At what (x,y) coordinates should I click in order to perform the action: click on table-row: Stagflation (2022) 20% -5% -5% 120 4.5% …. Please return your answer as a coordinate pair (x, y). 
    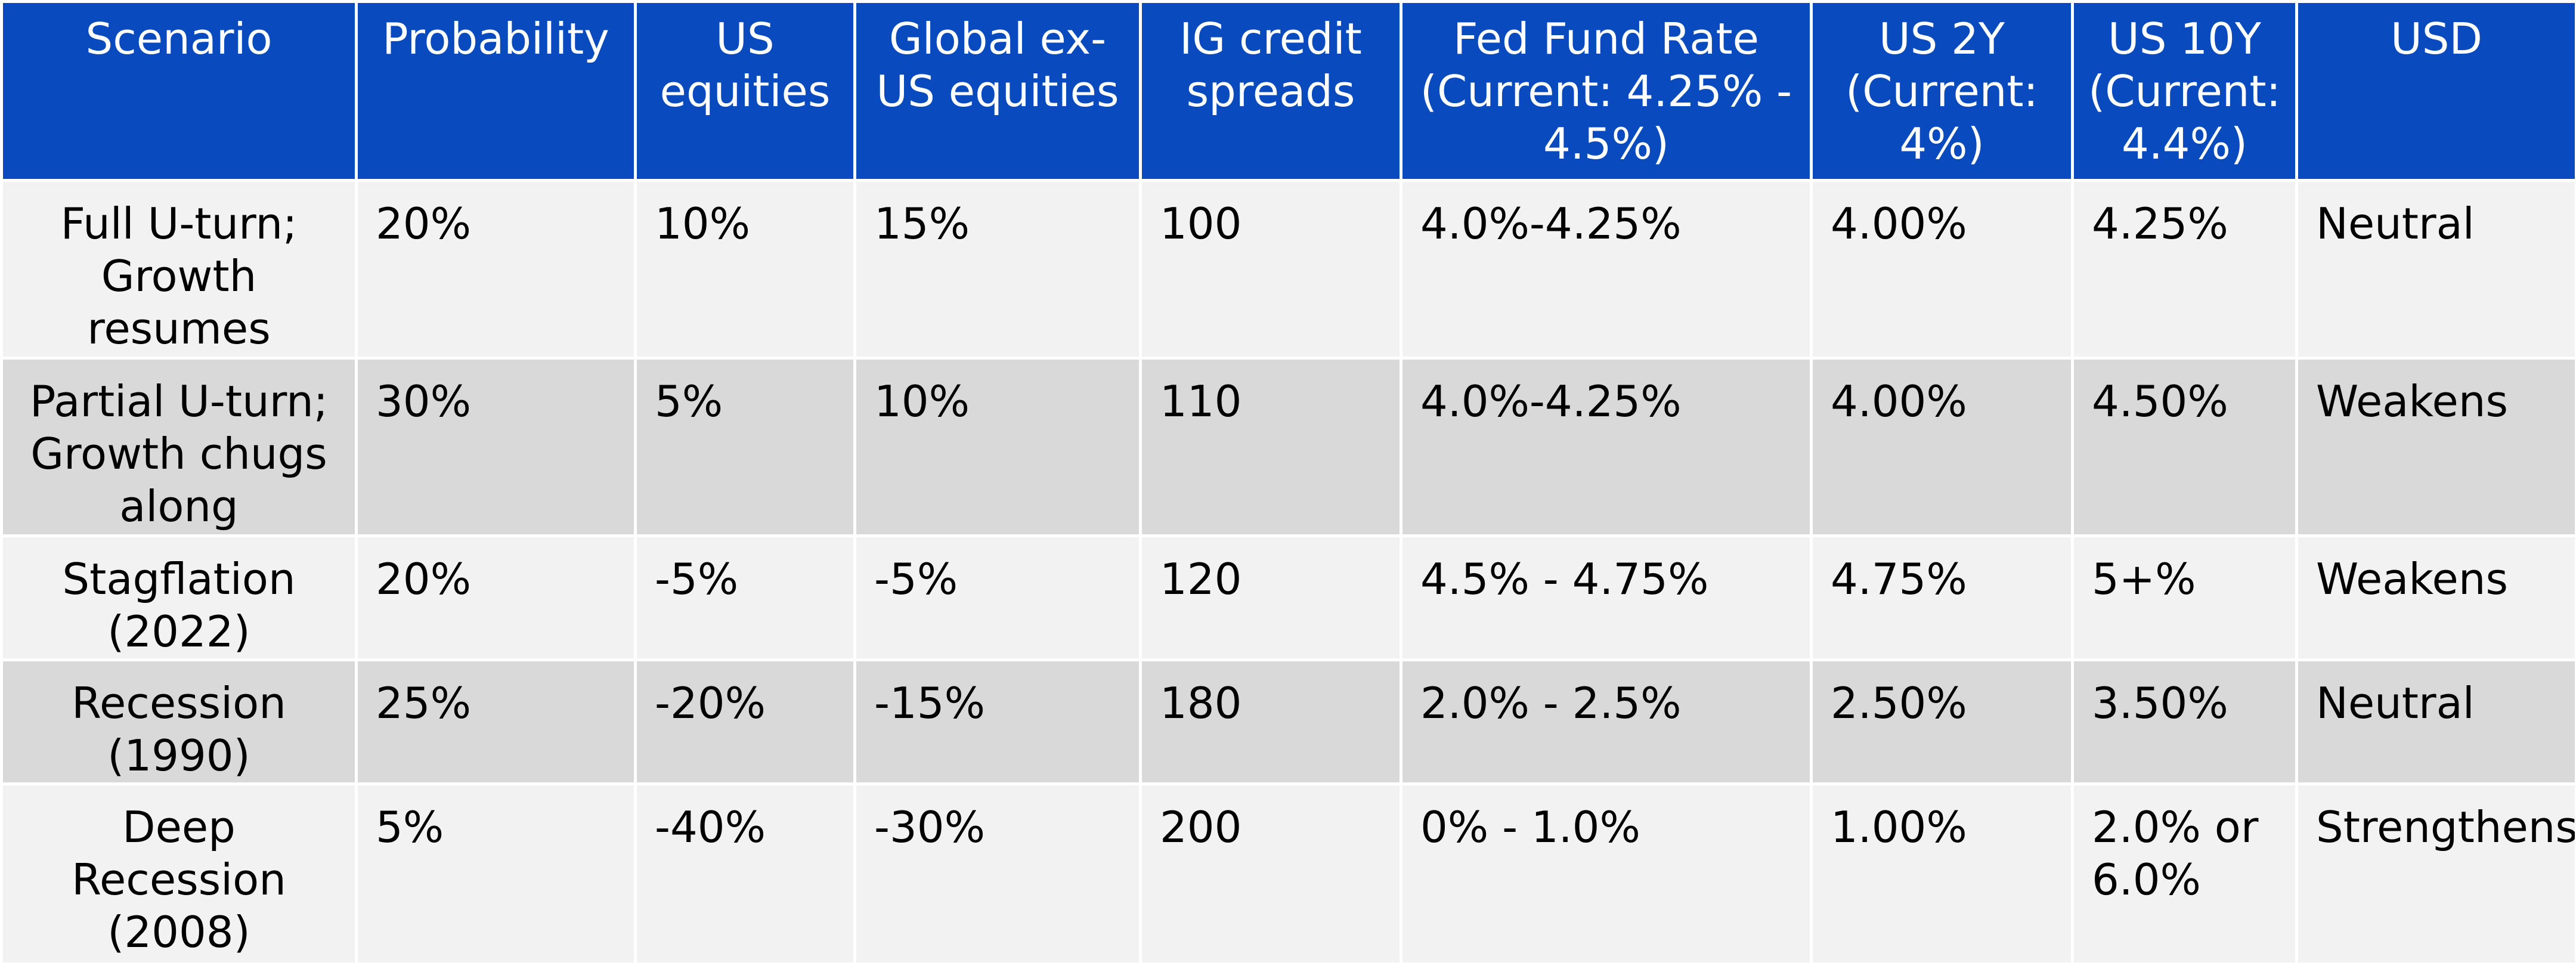
    Looking at the image, I should click on (1288, 597).